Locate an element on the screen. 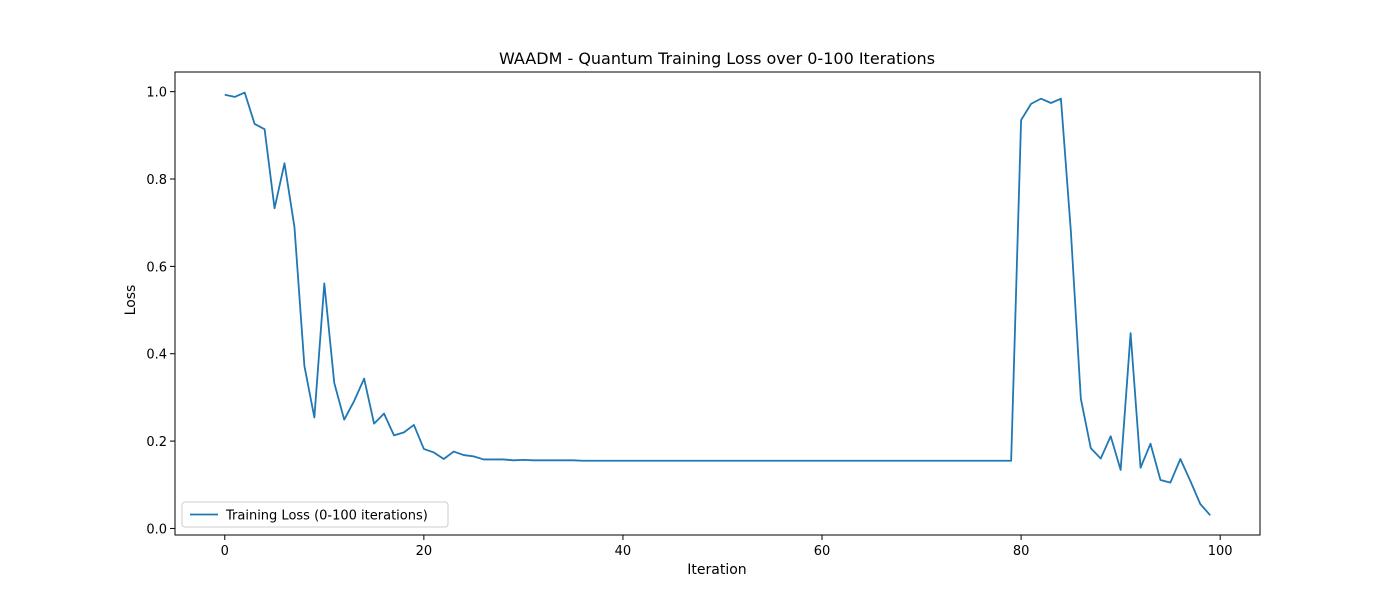 The image size is (1400, 600). y-tick-label: 0.2 is located at coordinates (156, 442).